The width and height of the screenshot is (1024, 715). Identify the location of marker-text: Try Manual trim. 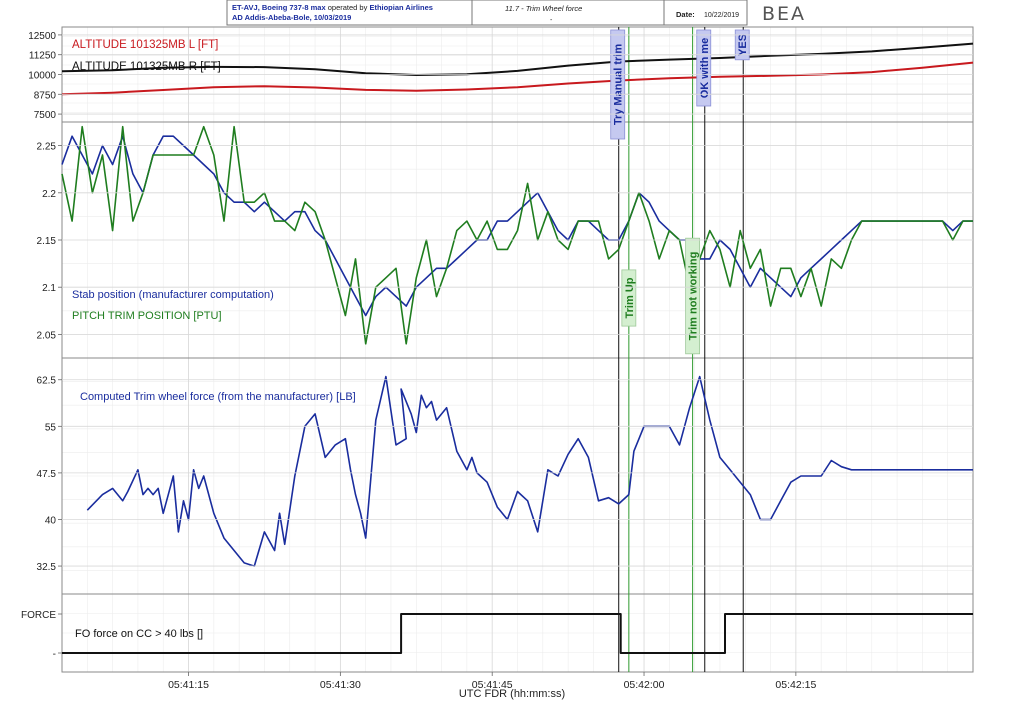
(619, 85).